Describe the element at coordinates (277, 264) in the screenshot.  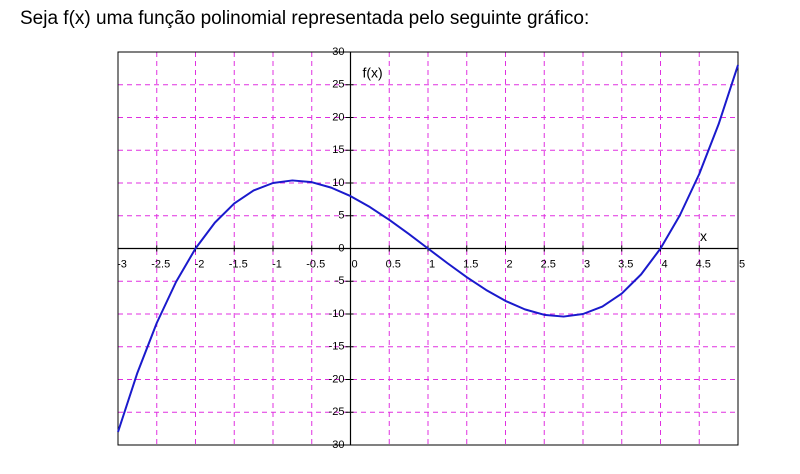
I see `x-tick-label: -1` at that location.